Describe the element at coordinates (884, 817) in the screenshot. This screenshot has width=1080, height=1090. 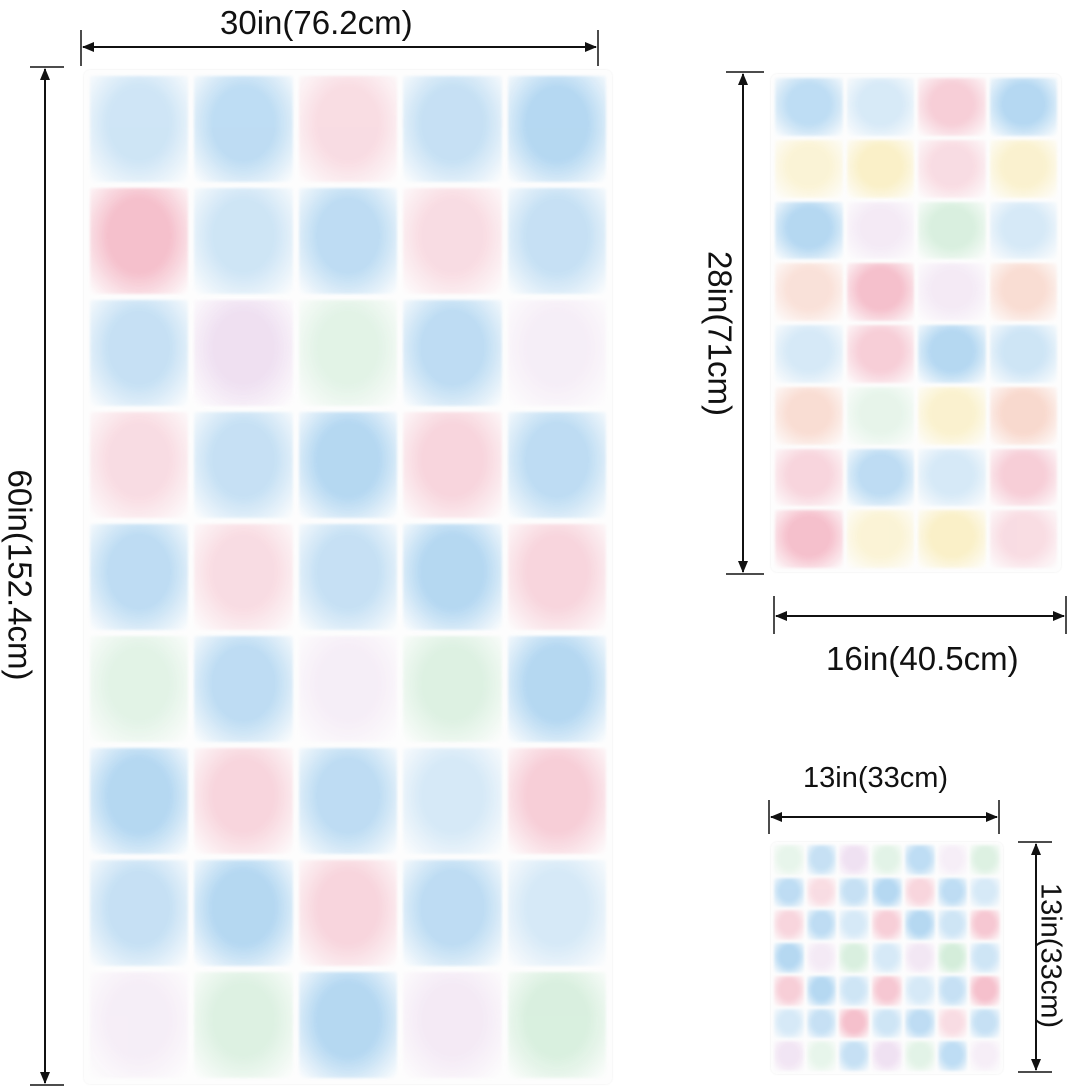
I see `wash-width-arrow` at that location.